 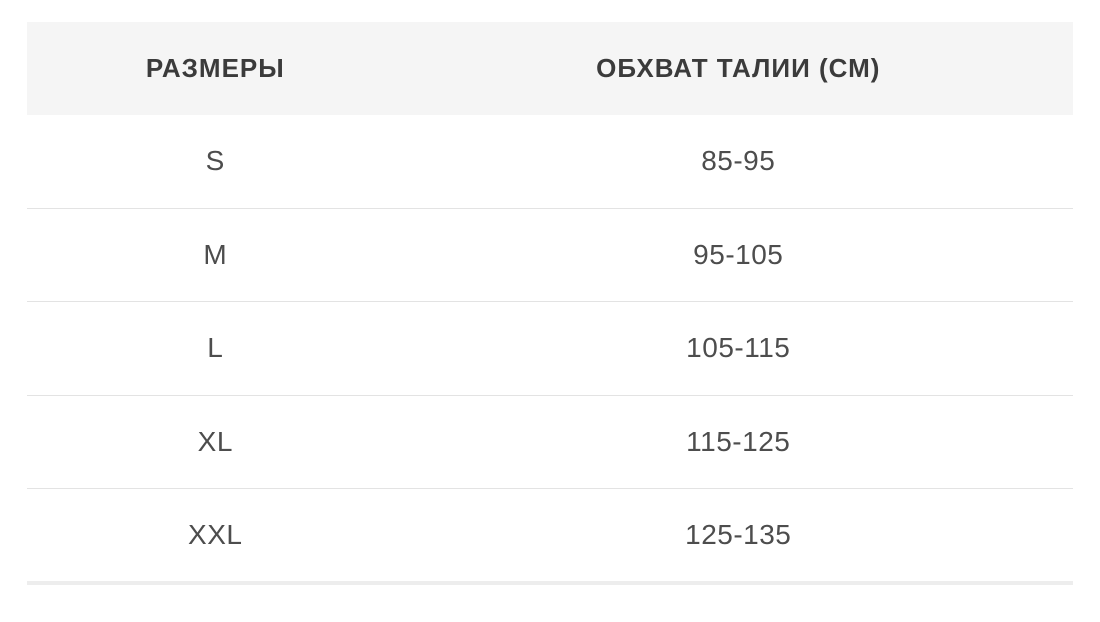 What do you see at coordinates (550, 162) in the screenshot?
I see `table-row: S 85-95` at bounding box center [550, 162].